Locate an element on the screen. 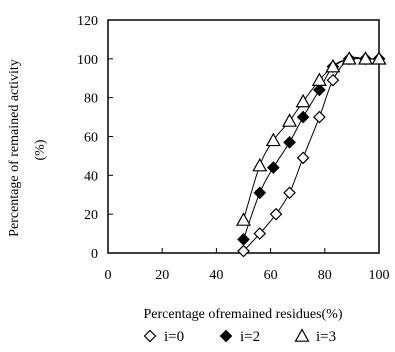 The image size is (395, 352). y-tick-label: 40 is located at coordinates (91, 176).